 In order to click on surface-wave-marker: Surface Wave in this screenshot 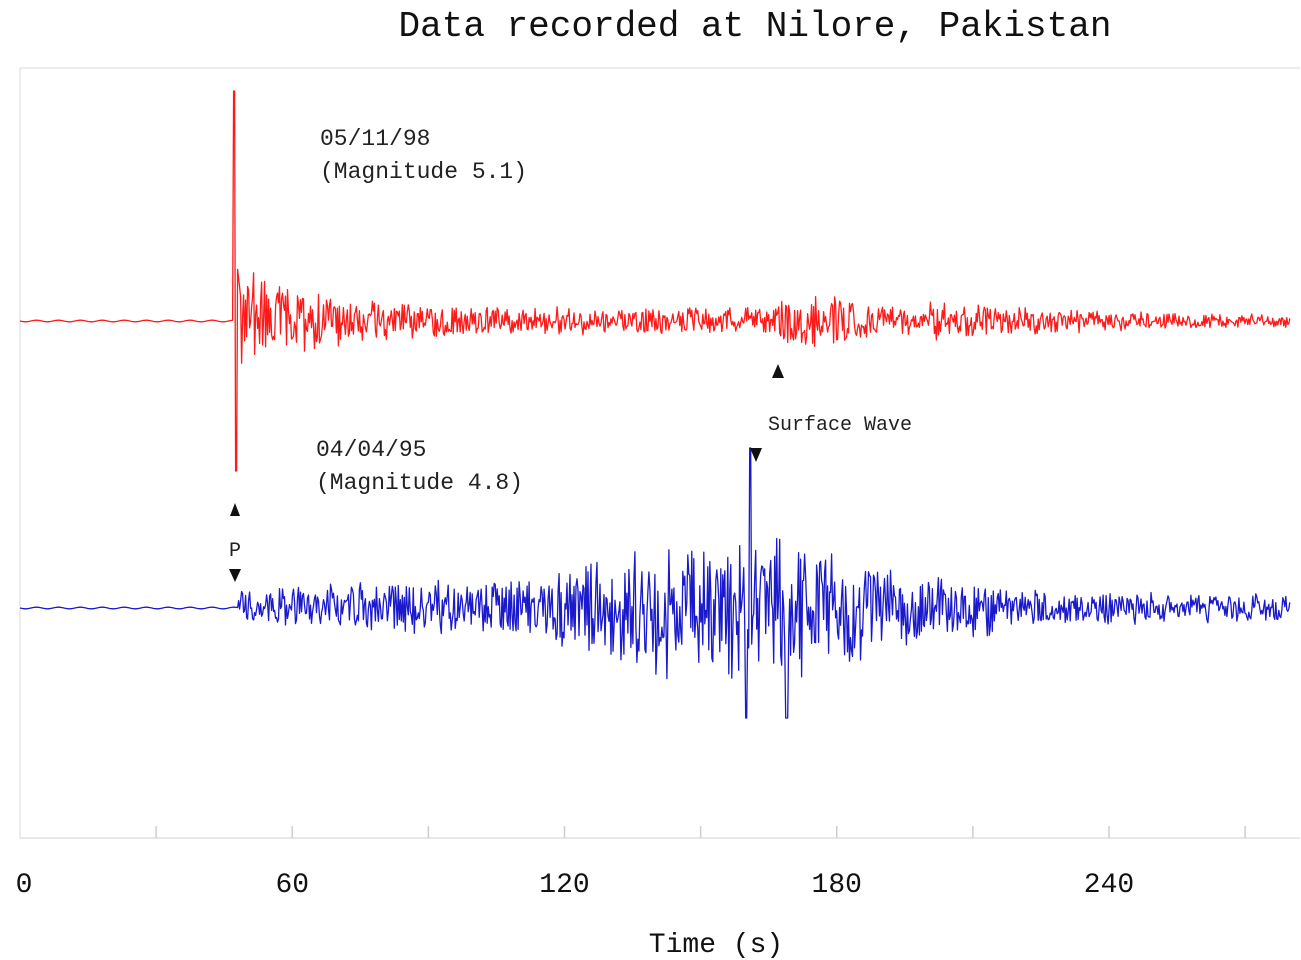, I will do `click(831, 413)`.